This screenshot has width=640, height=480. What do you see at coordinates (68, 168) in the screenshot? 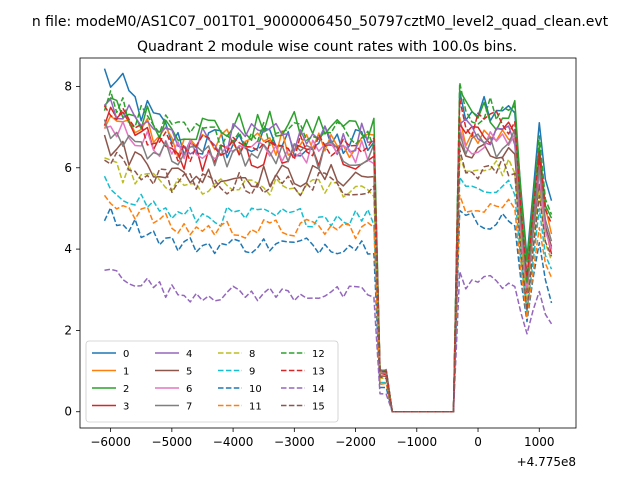
I see `y-tick-label: 6` at bounding box center [68, 168].